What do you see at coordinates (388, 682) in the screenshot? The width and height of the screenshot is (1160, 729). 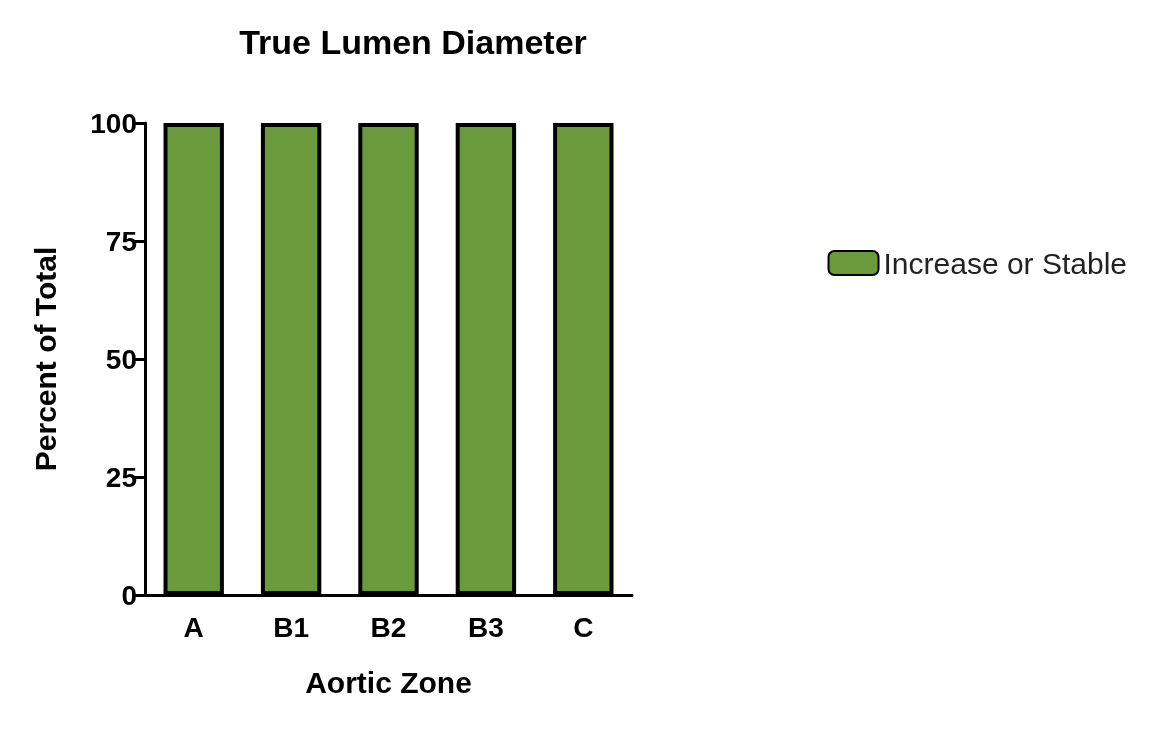 I see `x-axis-title: Aortic Zone` at bounding box center [388, 682].